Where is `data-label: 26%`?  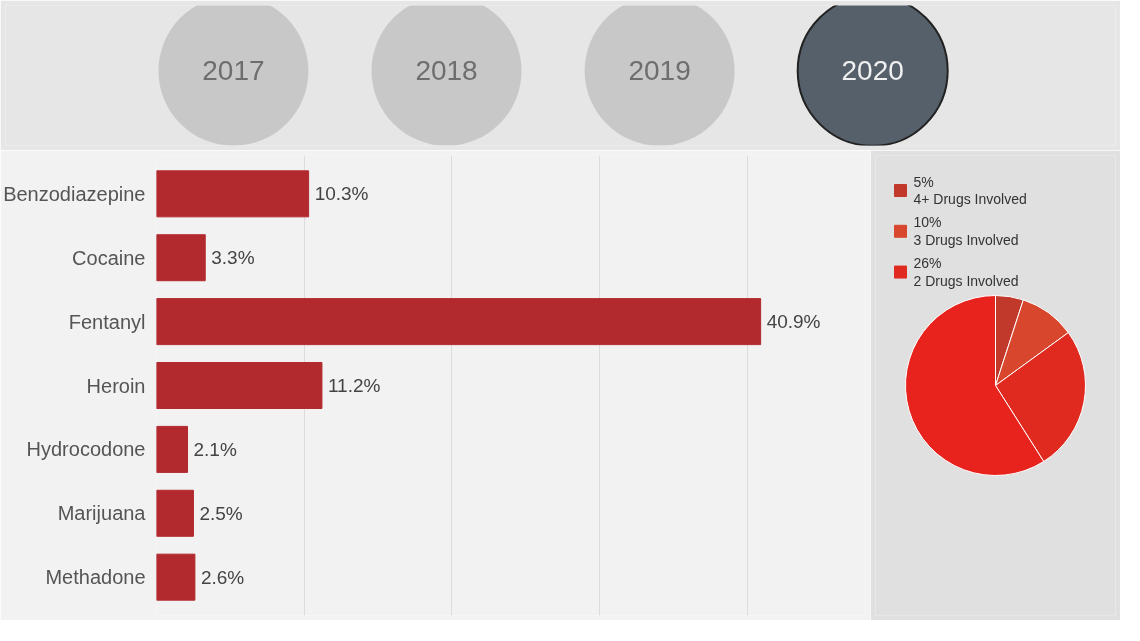
data-label: 26% is located at coordinates (927, 263).